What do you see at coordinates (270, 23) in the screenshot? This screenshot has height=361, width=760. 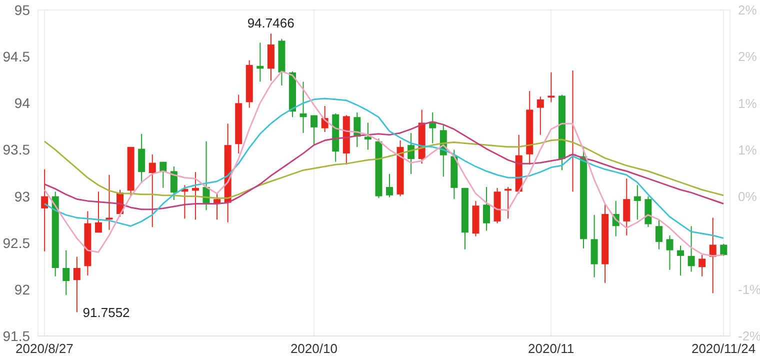 I see `annotation: 94.7466` at bounding box center [270, 23].